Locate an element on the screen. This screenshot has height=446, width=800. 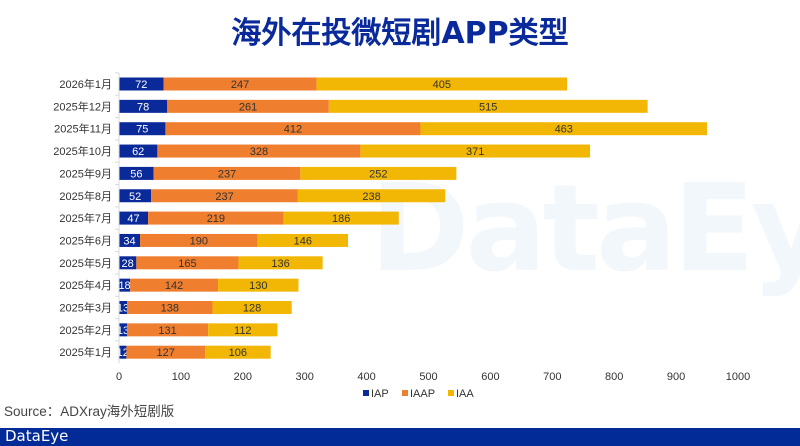
data-label: 515 is located at coordinates (488, 107).